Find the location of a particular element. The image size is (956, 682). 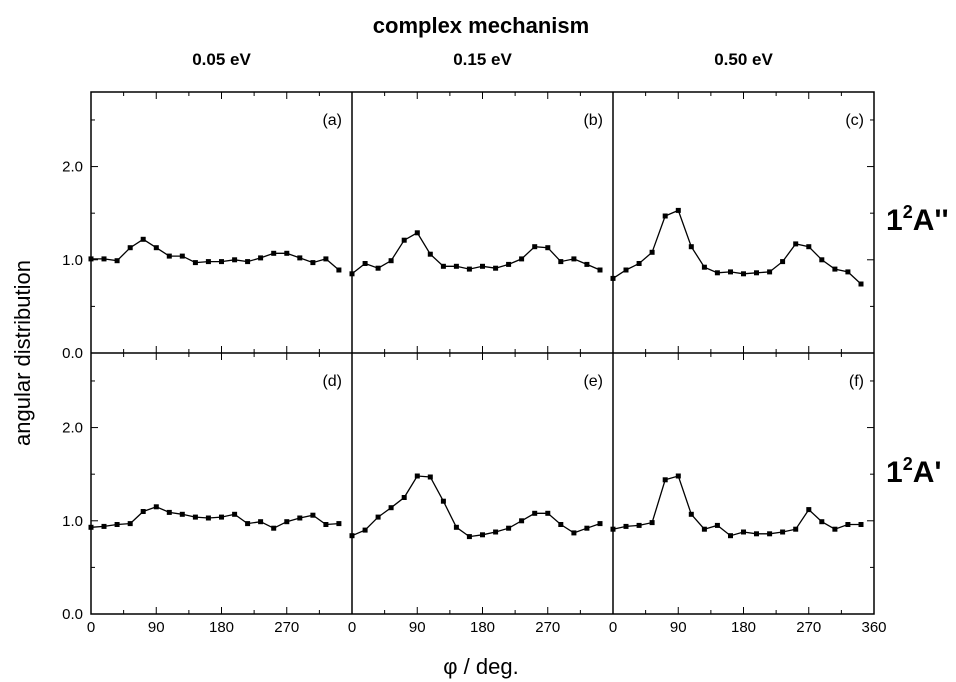

state-label: 12A' is located at coordinates (914, 471).